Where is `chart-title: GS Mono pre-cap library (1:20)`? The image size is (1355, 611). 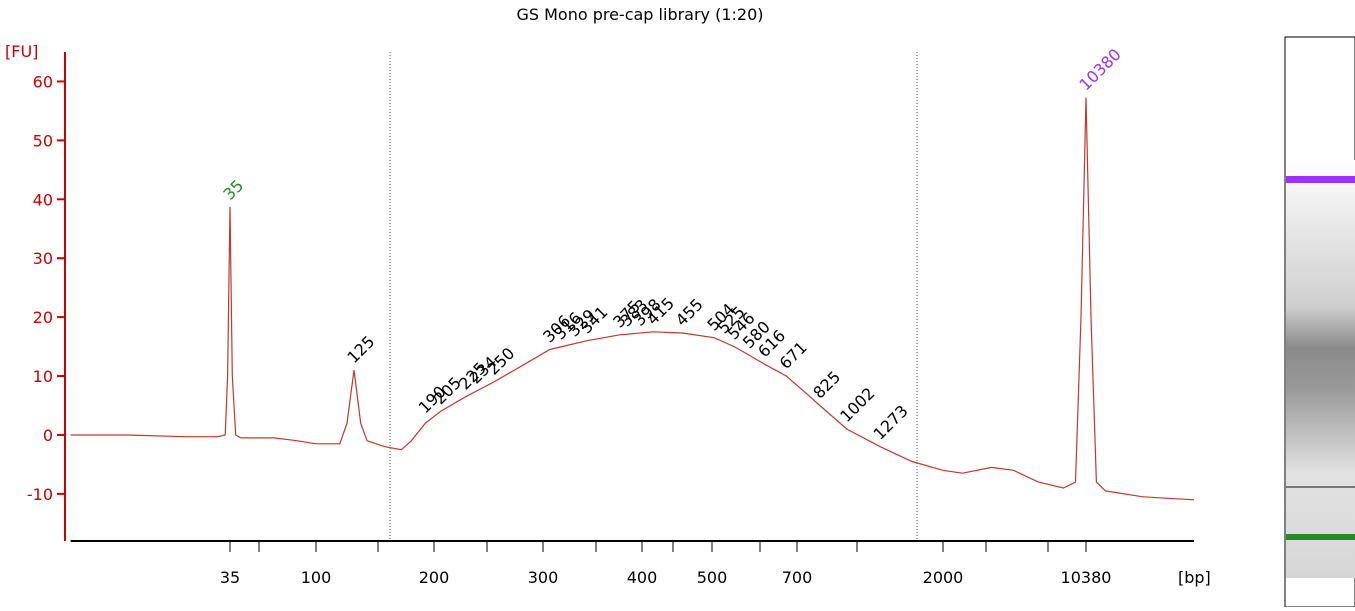 chart-title: GS Mono pre-cap library (1:20) is located at coordinates (639, 14).